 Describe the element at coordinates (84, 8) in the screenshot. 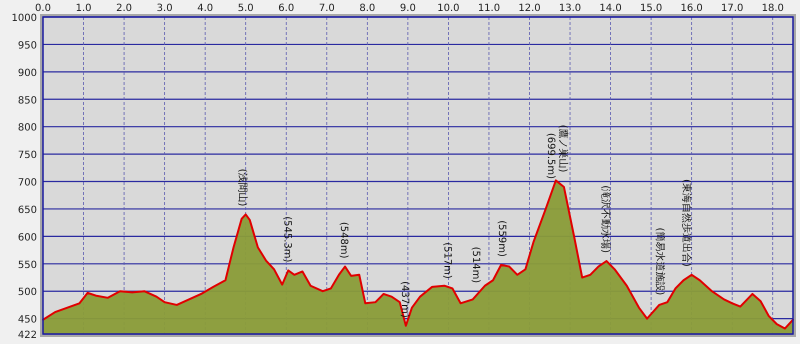

I see `x-tick-label: 1.0` at that location.